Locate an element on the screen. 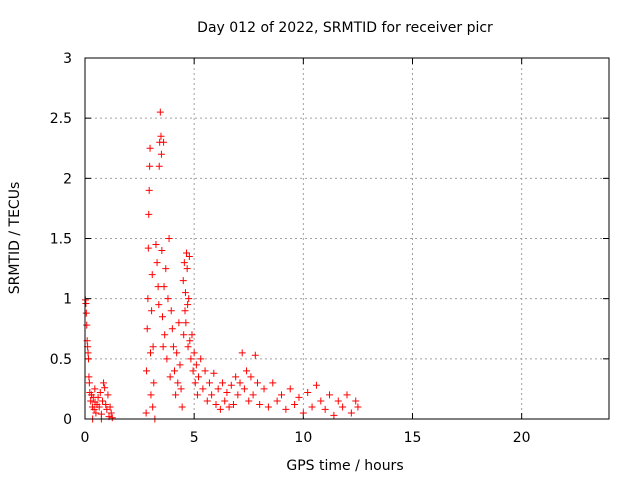 This screenshot has height=480, width=640. x-tick-label: 10 is located at coordinates (303, 438).